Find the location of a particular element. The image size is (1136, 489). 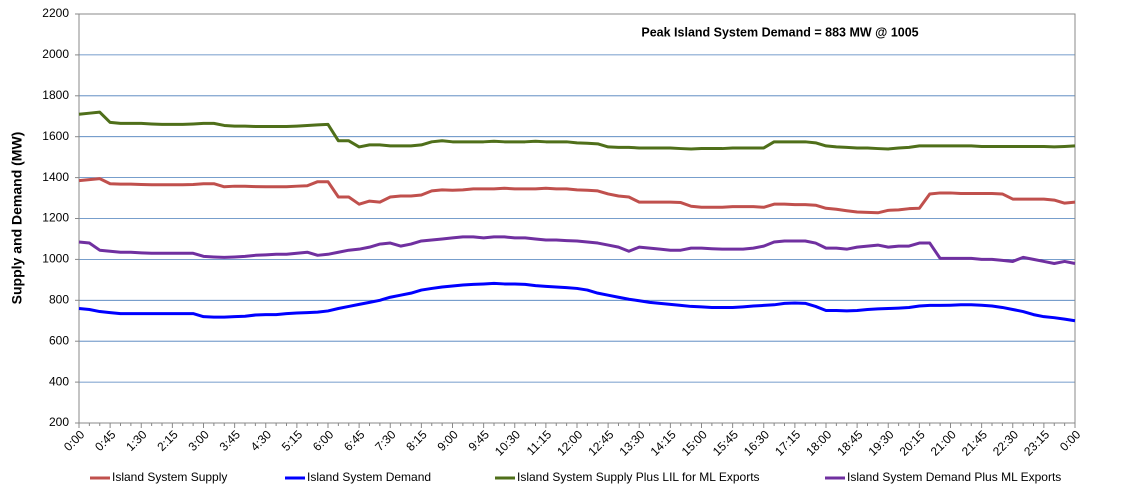

x-tick-label: 12:45 is located at coordinates (600, 442).